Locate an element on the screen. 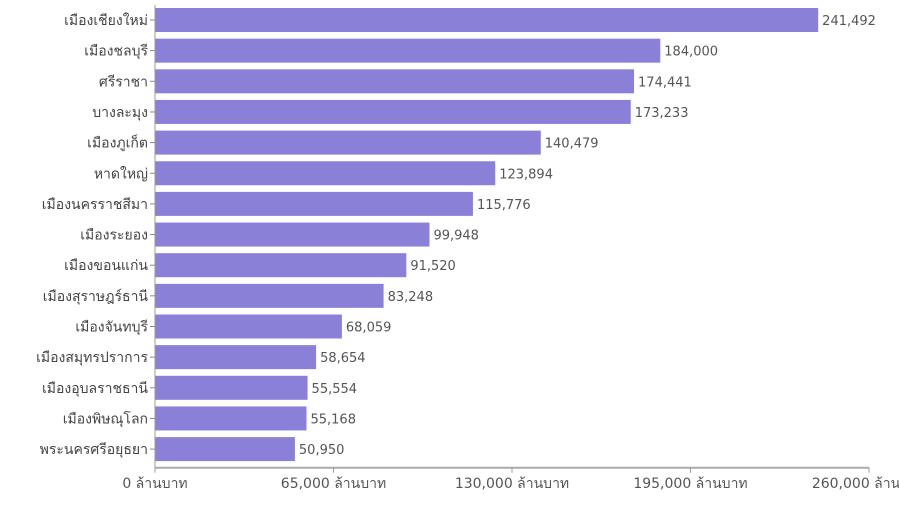 Image resolution: width=899 pixels, height=525 pixels. category-label: พระนครศรีอยุธยา is located at coordinates (94, 450).